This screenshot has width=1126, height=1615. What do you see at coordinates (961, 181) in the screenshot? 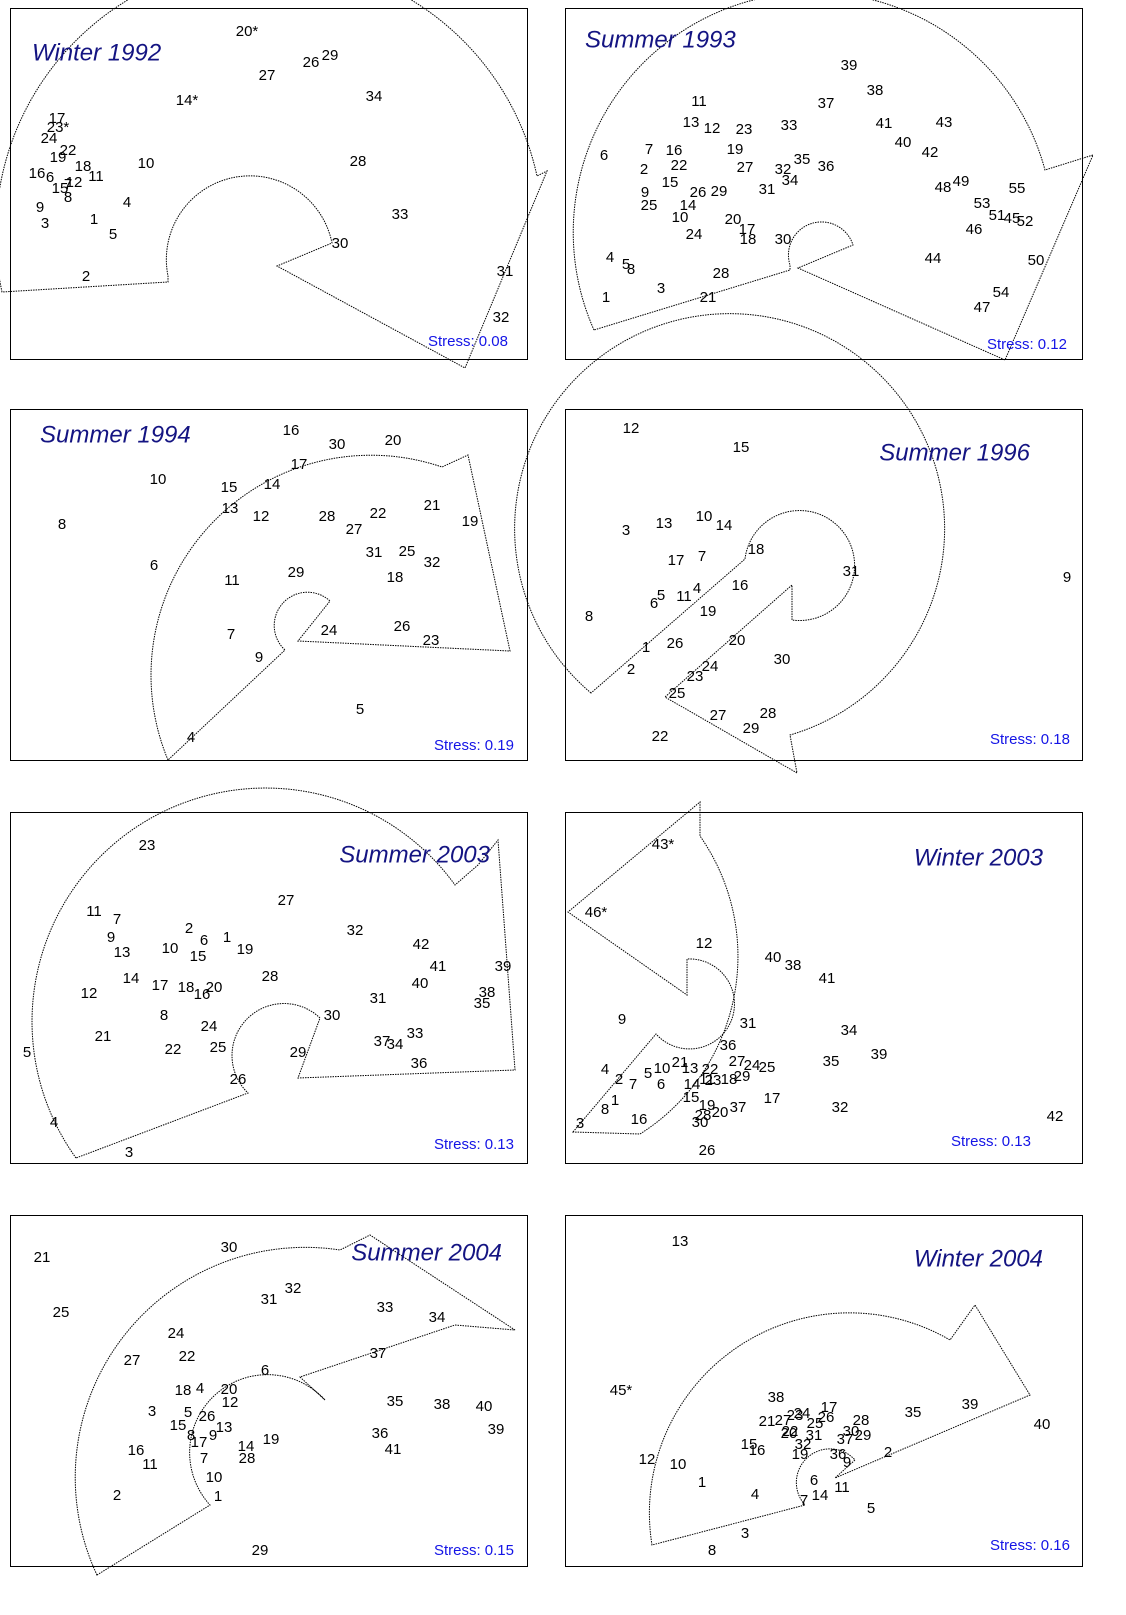
I see `sample-point: 49` at bounding box center [961, 181].